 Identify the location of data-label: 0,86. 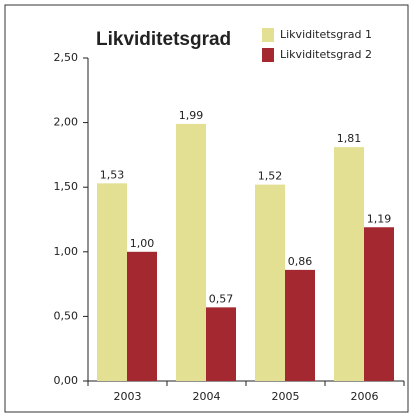
(300, 261).